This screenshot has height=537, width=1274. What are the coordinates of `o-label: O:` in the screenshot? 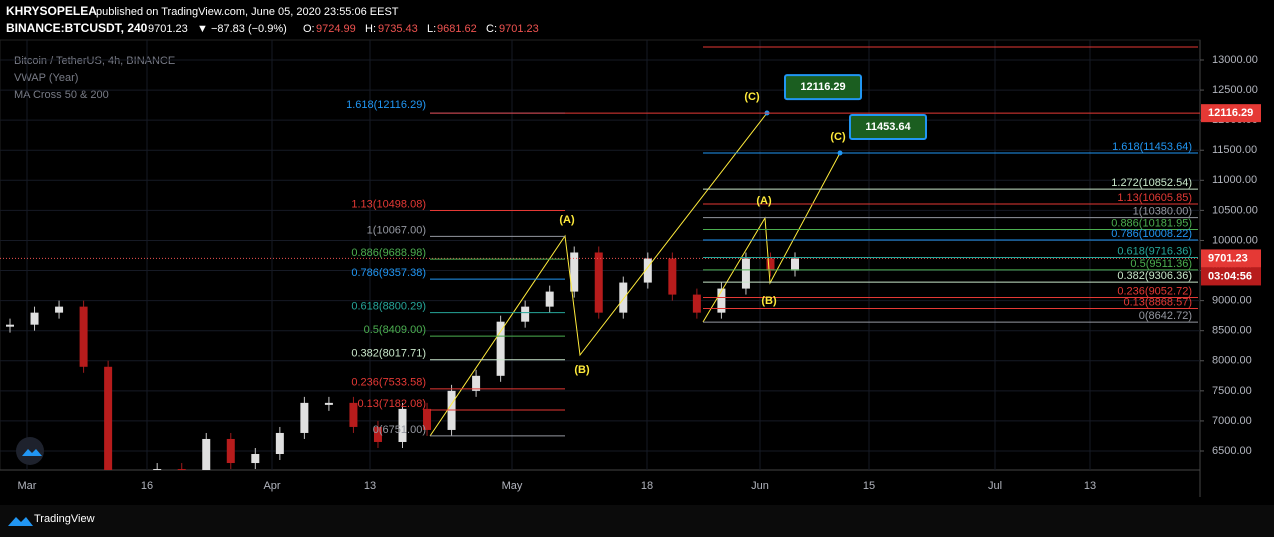 It's located at (309, 29).